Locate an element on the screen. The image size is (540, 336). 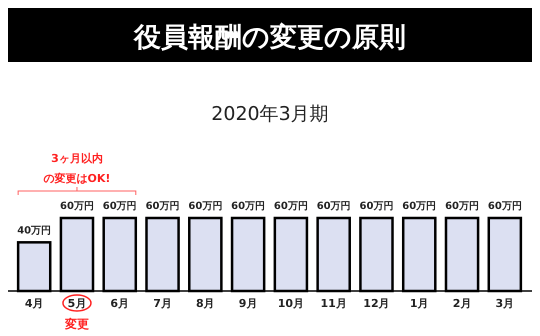
text: 変更 is located at coordinates (76, 324).